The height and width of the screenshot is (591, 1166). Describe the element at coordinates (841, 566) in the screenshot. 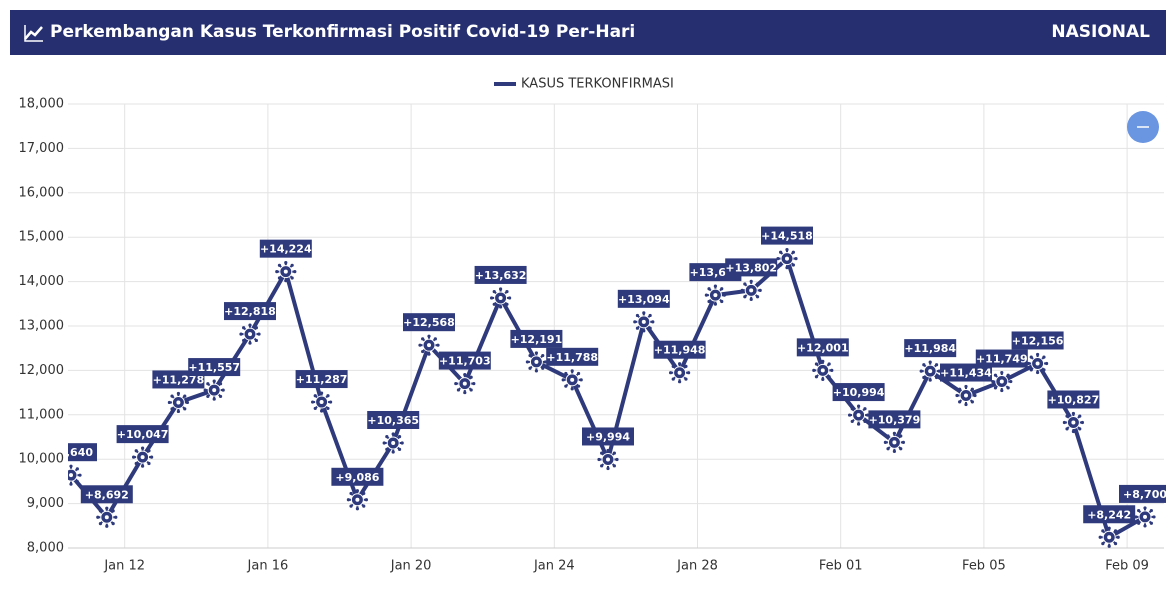

I see `x-tick-label: Feb 01` at that location.